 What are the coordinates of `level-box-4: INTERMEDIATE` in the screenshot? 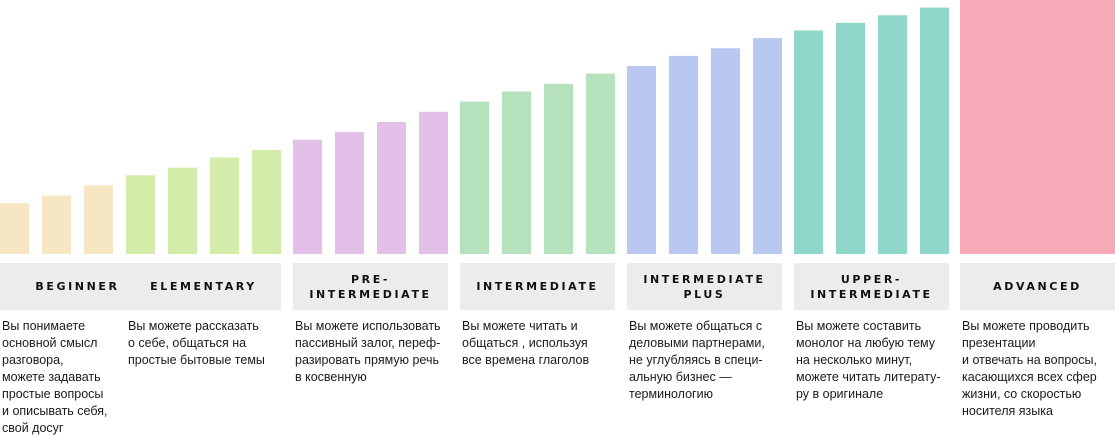 It's located at (537, 286).